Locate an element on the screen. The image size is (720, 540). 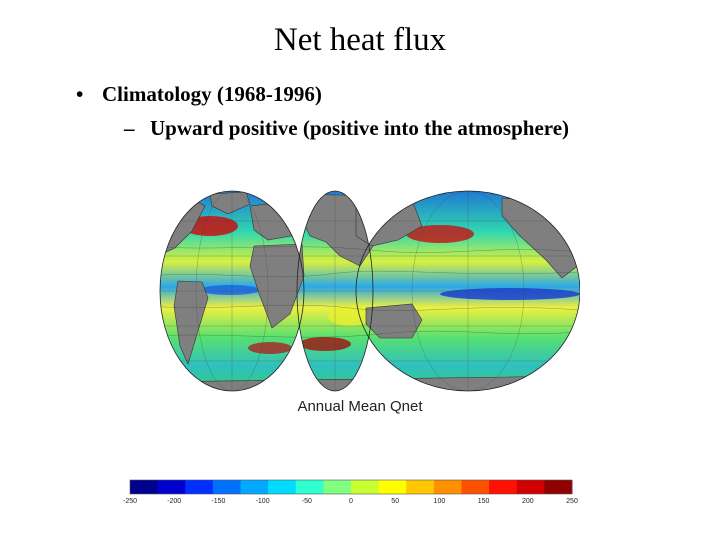
south-indian-patch is located at coordinates (350, 316).